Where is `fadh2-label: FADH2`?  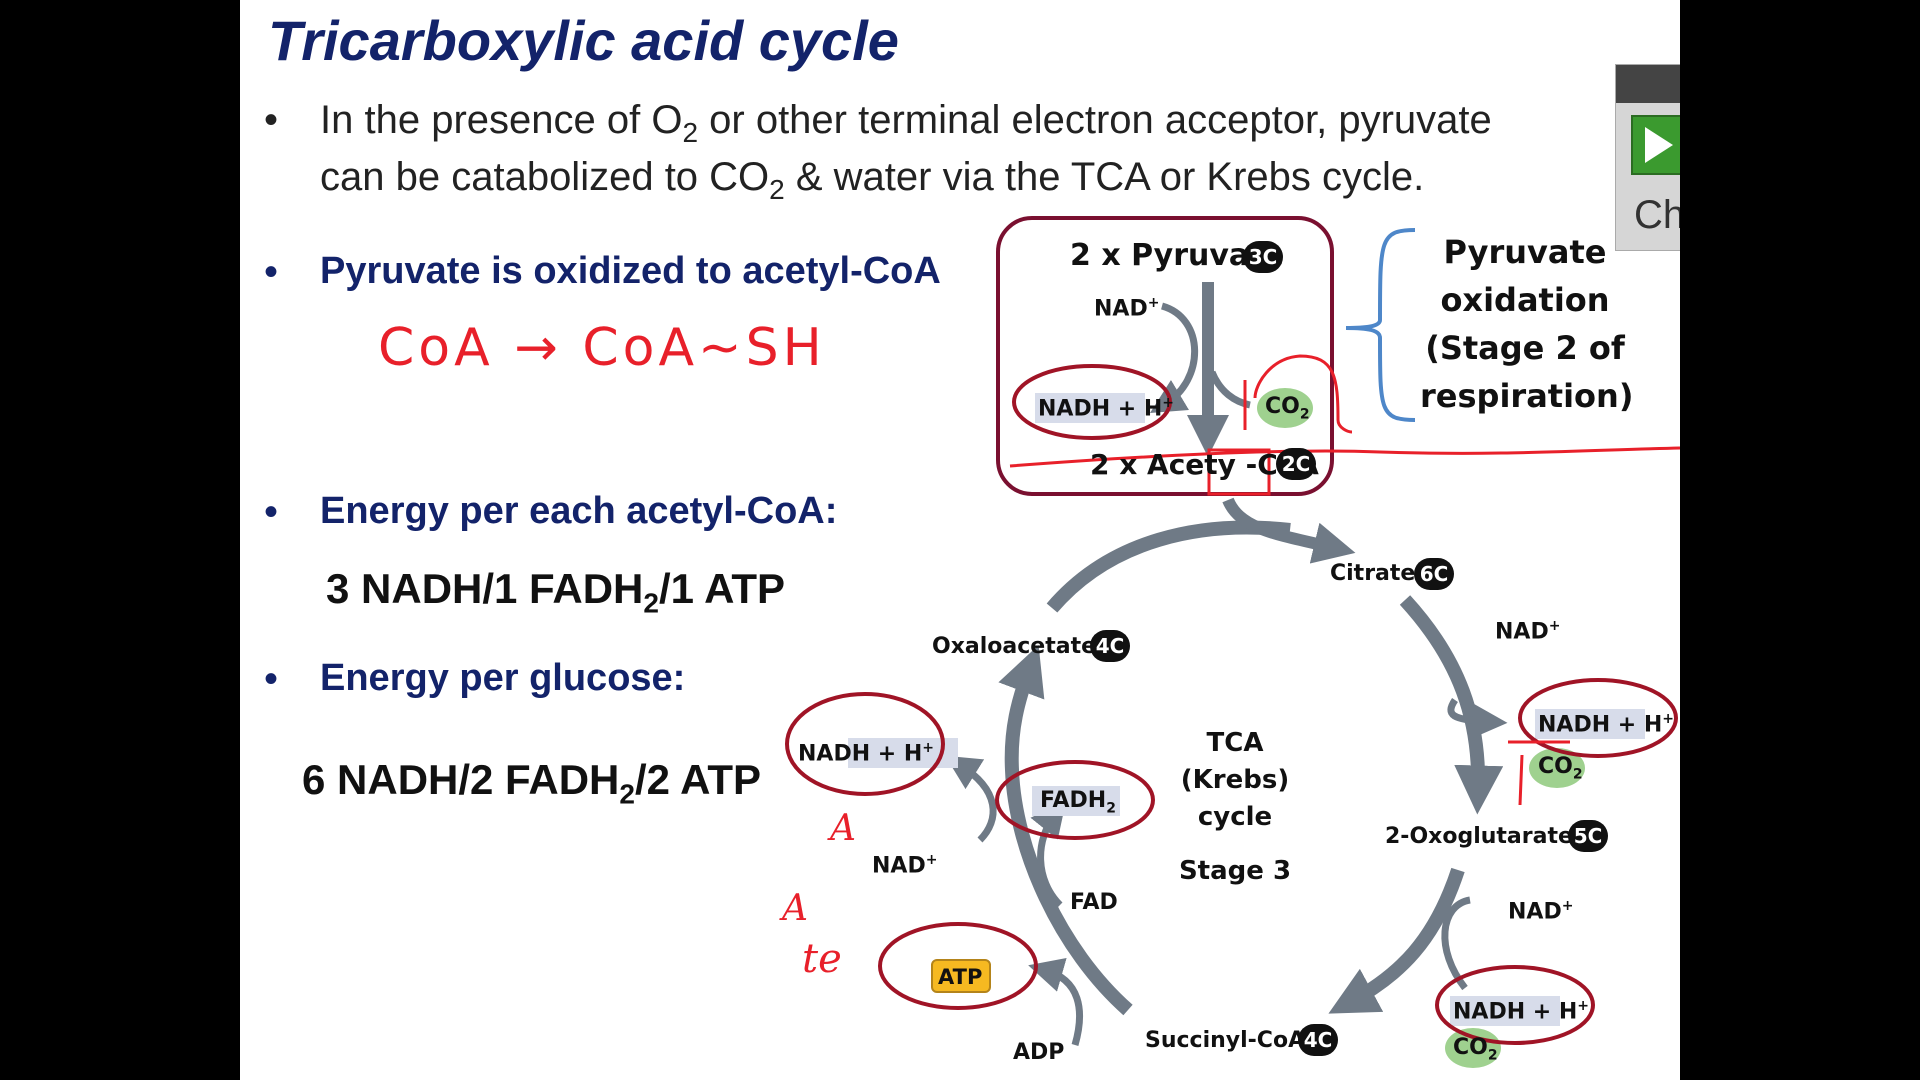
fadh2-label: FADH2 is located at coordinates (1078, 802).